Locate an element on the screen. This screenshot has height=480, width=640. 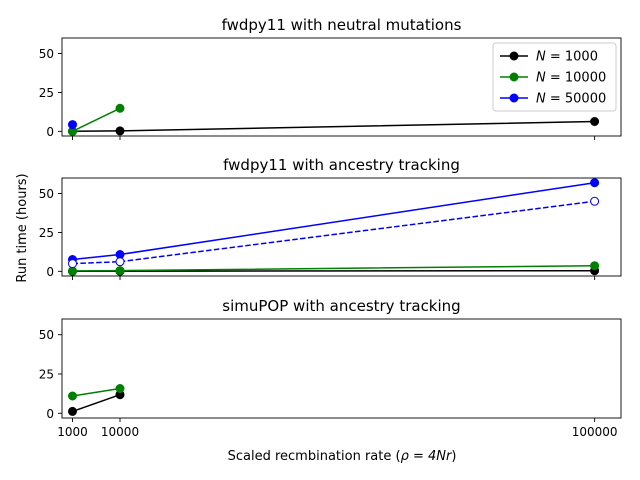
chart-title: fwdpy11 with ancestry tracking is located at coordinates (341, 165).